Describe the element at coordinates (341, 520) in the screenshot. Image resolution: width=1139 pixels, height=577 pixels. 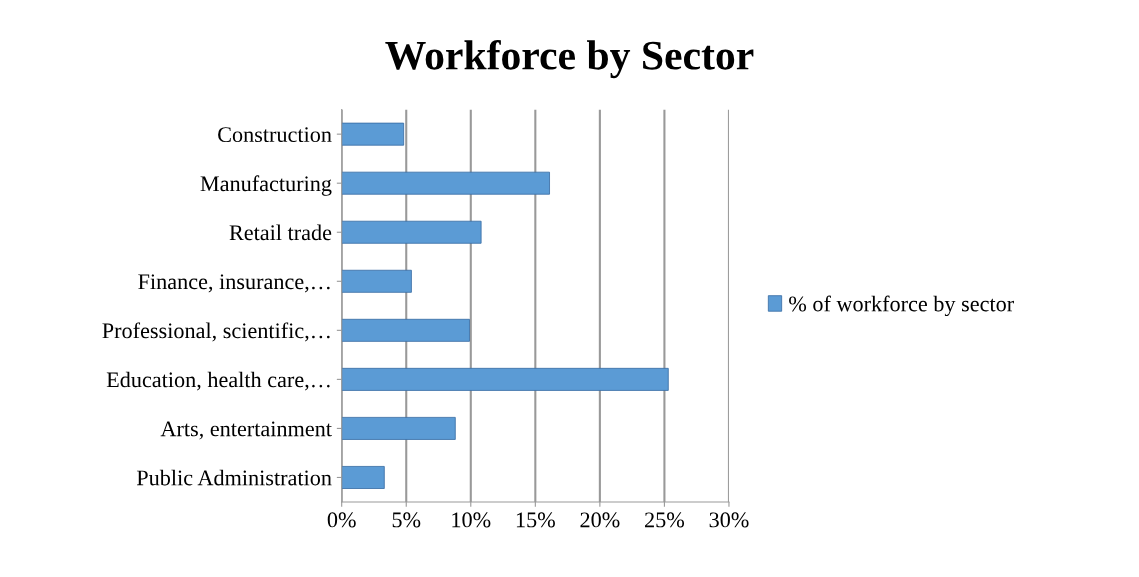
I see `x-tick-label: 0%` at that location.